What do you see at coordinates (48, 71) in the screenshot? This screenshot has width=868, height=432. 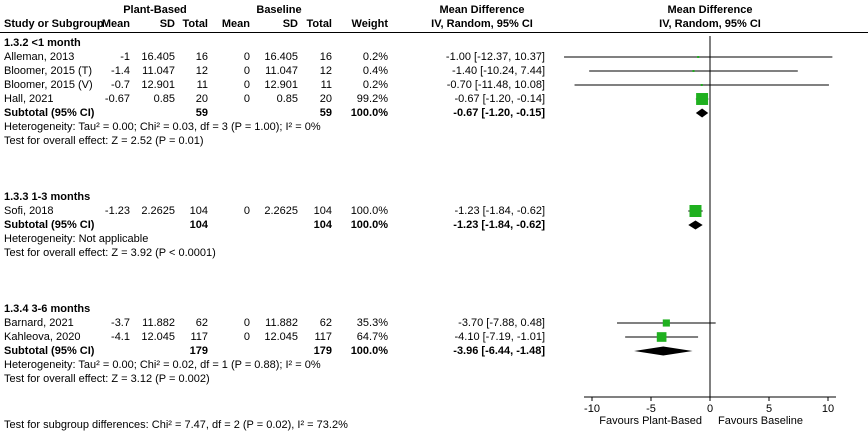 I see `study-name: Bloomer, 2015 (T)` at bounding box center [48, 71].